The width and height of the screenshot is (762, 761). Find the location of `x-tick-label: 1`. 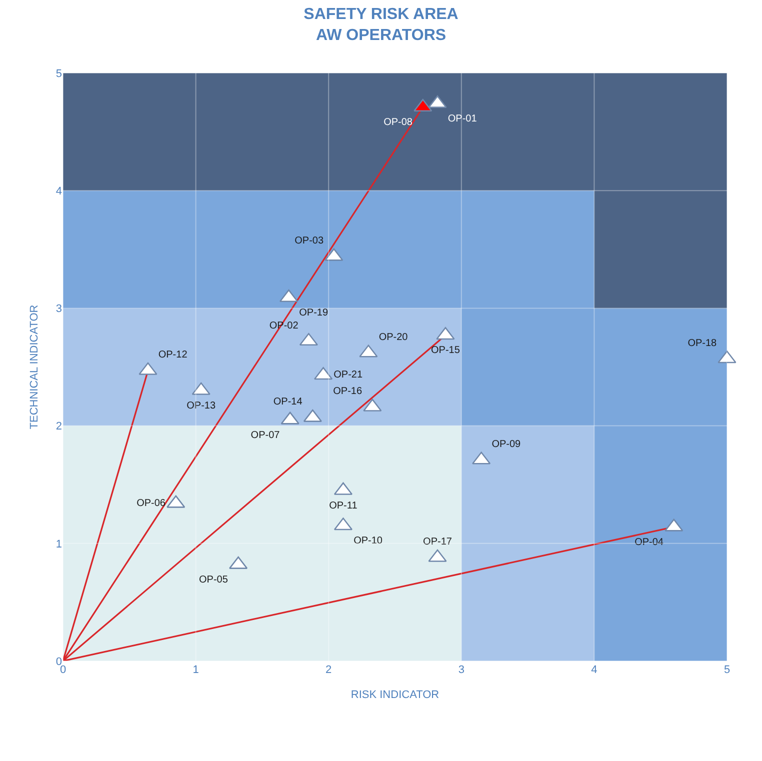

x-tick-label: 1 is located at coordinates (195, 670).